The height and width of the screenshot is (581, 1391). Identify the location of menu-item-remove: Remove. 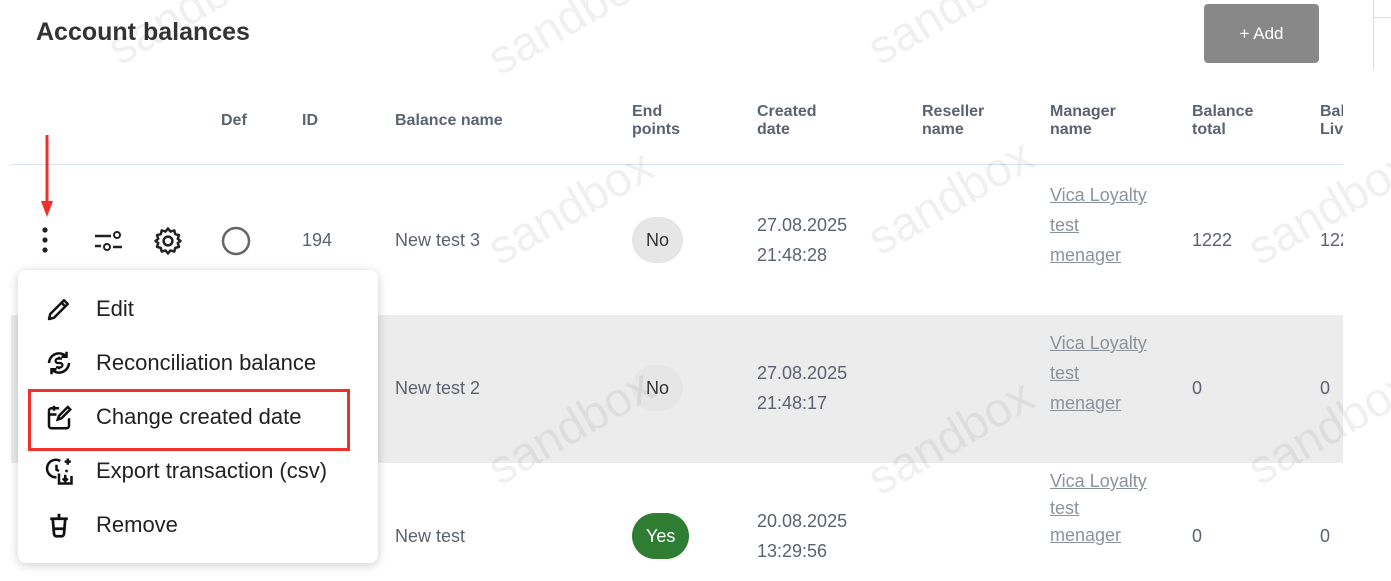
(198, 525).